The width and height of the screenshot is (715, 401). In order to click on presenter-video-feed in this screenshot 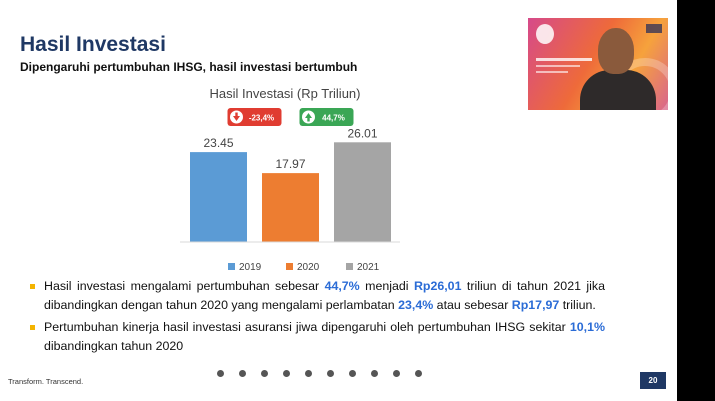, I will do `click(598, 64)`.